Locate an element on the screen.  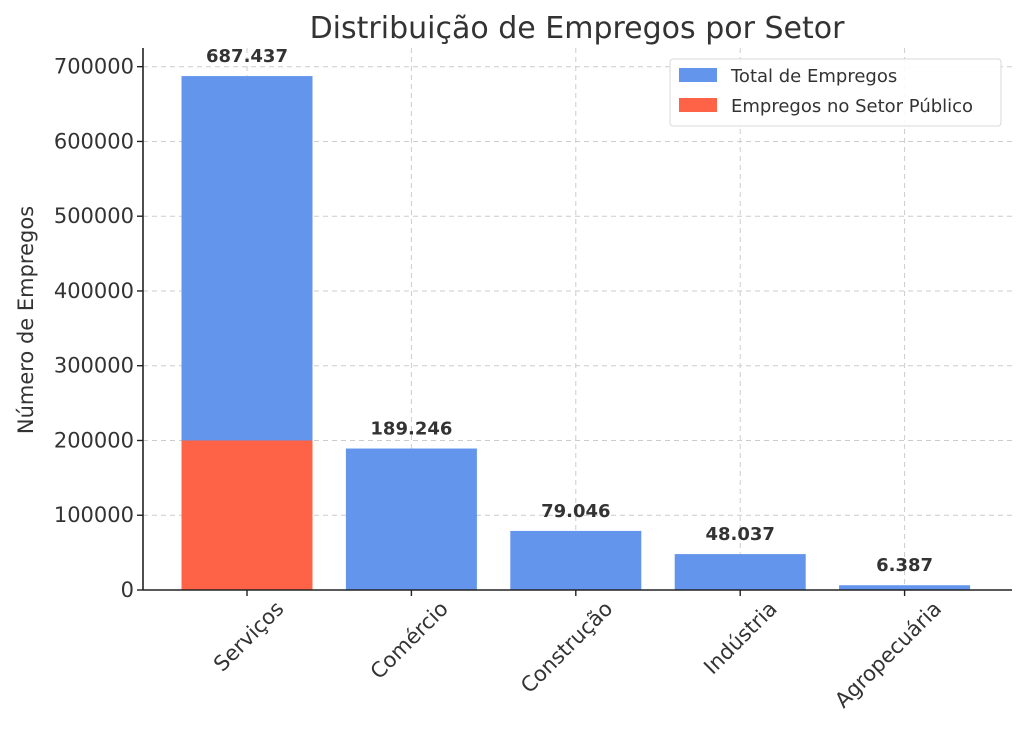
chart-title: Distribuição de Empregos por Setor is located at coordinates (577, 28).